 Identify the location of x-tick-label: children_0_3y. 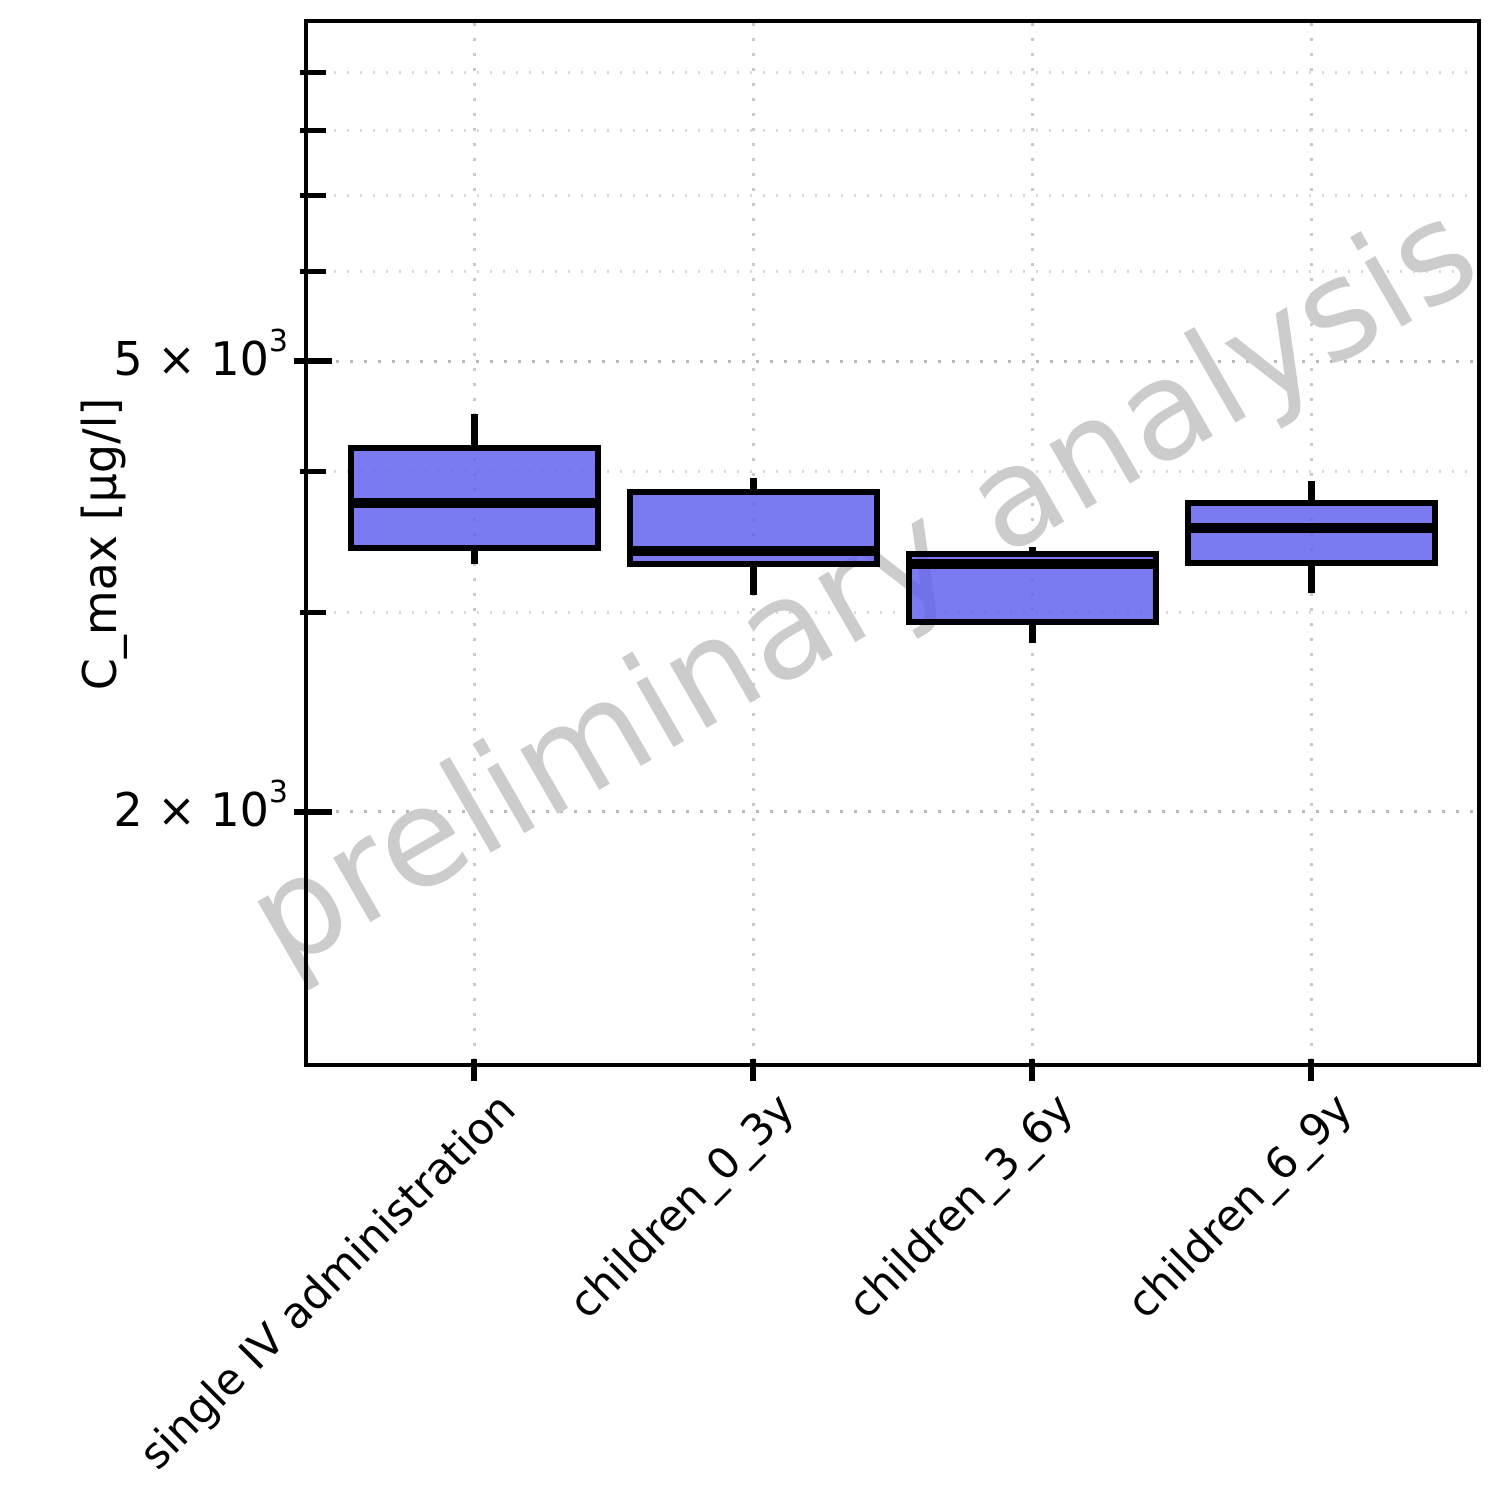
(682, 1206).